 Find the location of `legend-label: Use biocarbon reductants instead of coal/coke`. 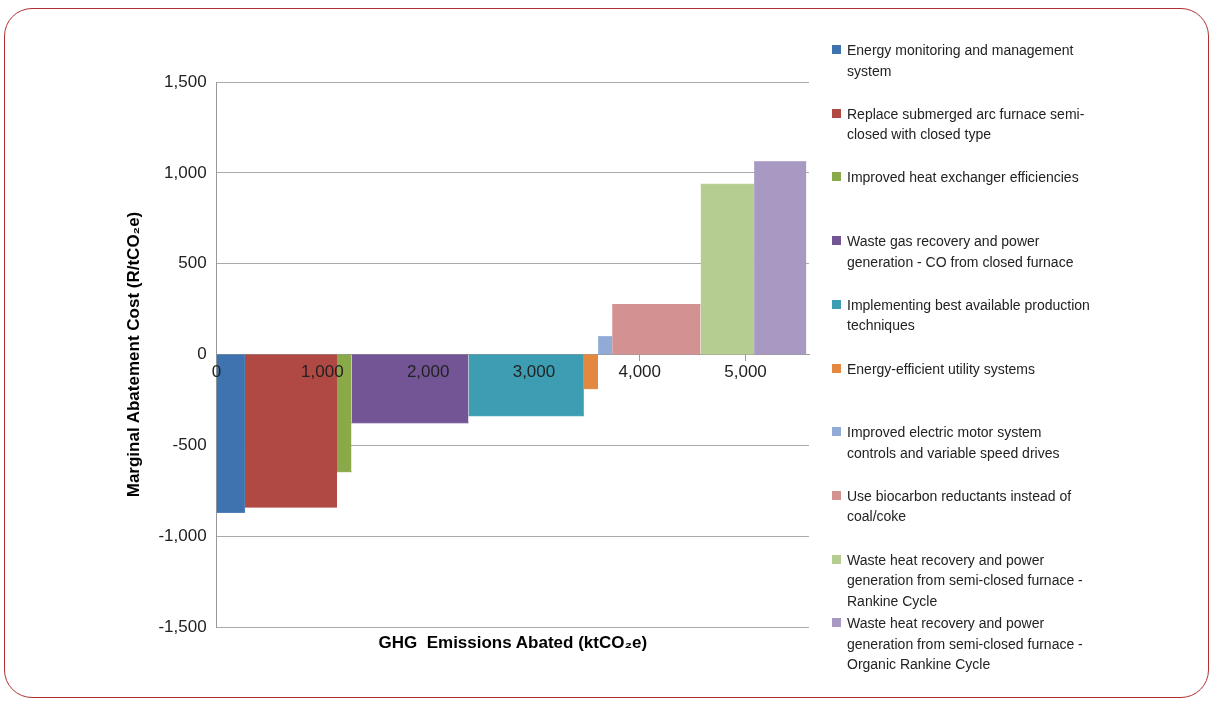

legend-label: Use biocarbon reductants instead of coal/coke is located at coordinates (960, 506).